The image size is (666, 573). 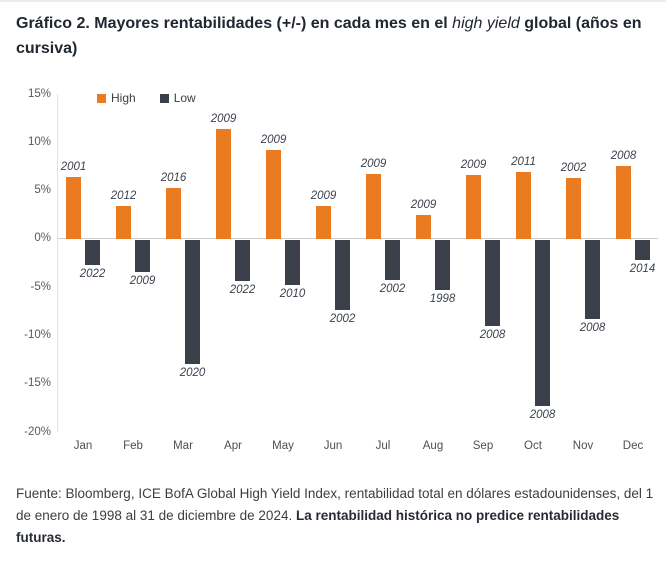 What do you see at coordinates (641, 269) in the screenshot?
I see `year-label: 2014` at bounding box center [641, 269].